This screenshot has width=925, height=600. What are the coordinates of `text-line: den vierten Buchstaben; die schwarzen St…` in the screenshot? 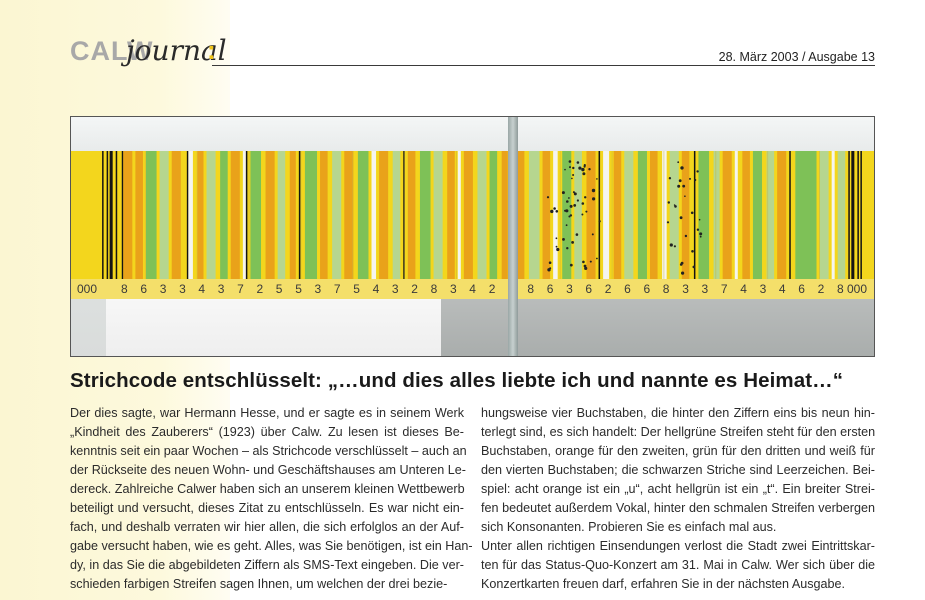 It's located at (678, 470).